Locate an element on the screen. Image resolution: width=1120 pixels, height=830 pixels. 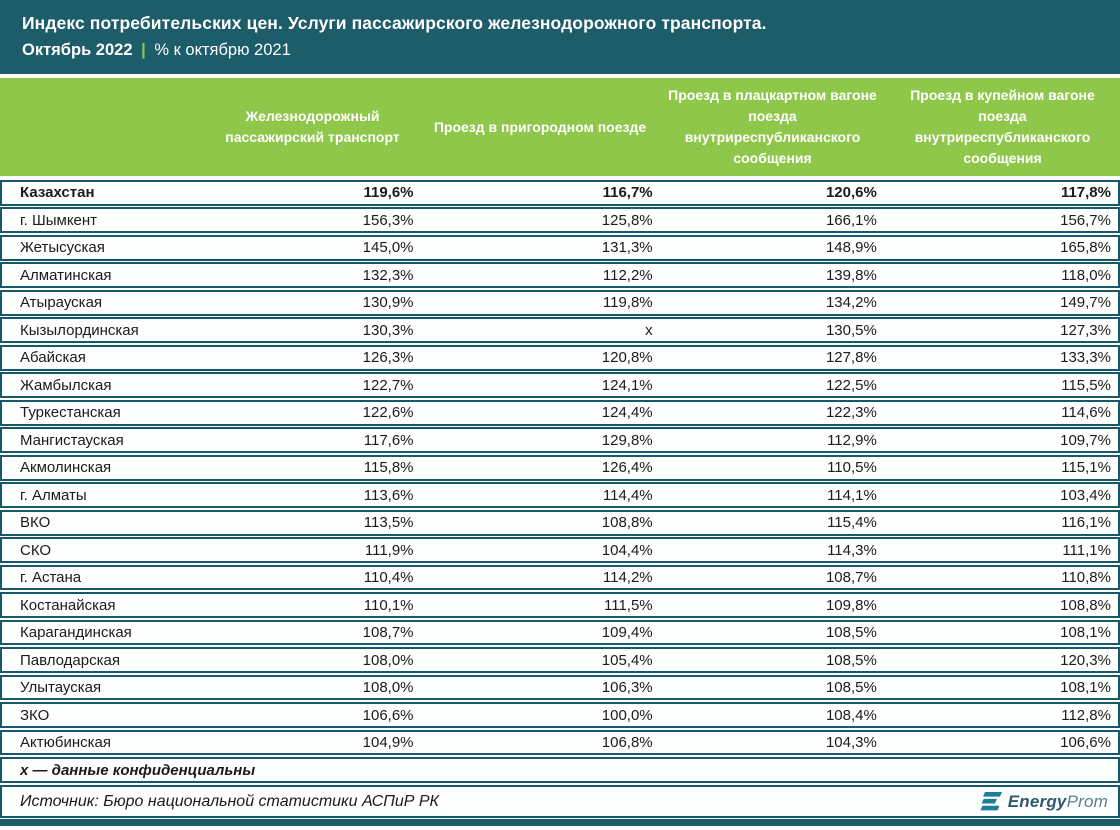
region-name: Актюбинская is located at coordinates (65, 743).